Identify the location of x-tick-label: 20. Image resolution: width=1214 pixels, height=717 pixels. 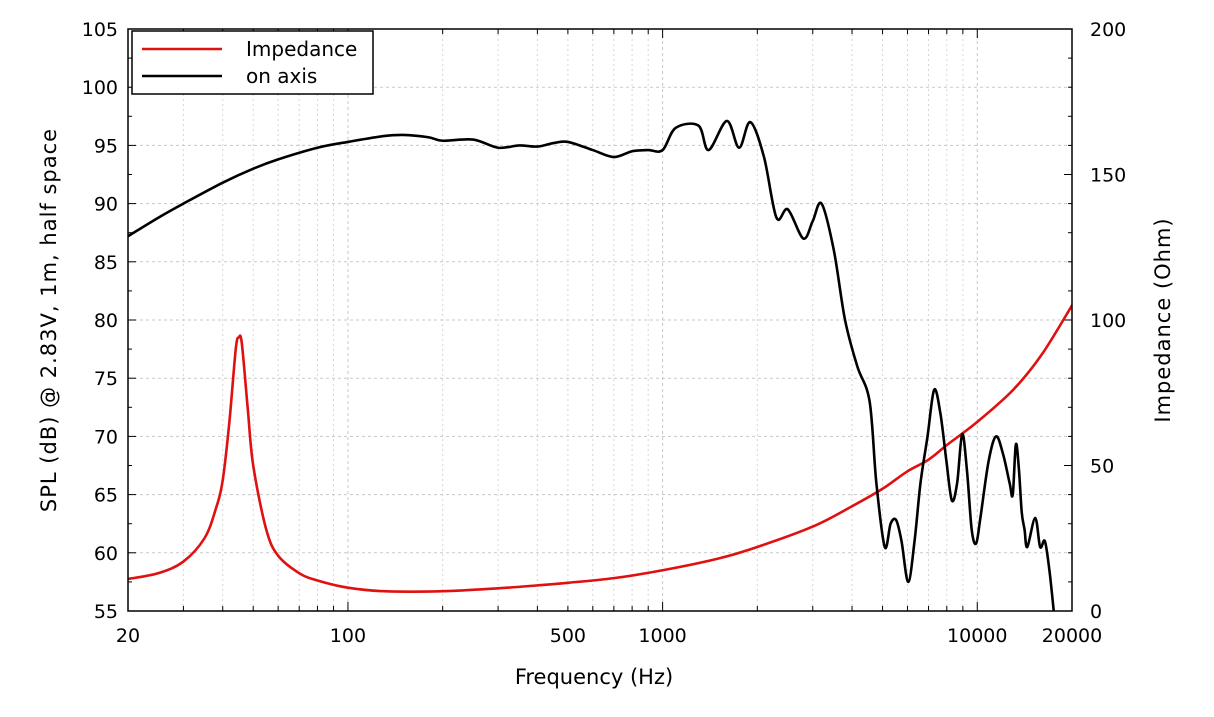
(128, 636).